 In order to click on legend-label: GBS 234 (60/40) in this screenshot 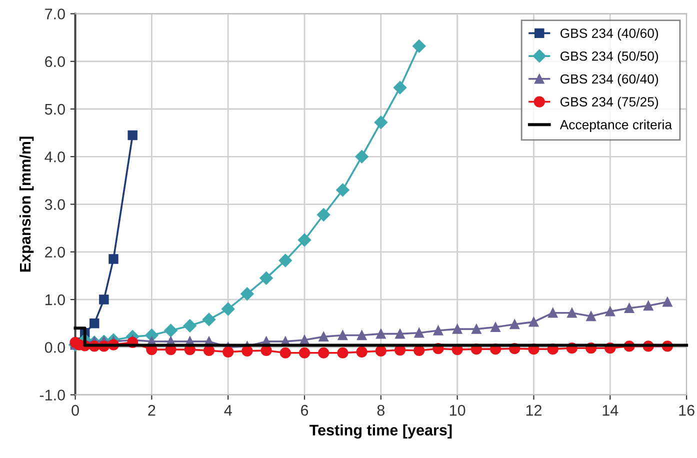, I will do `click(609, 80)`.